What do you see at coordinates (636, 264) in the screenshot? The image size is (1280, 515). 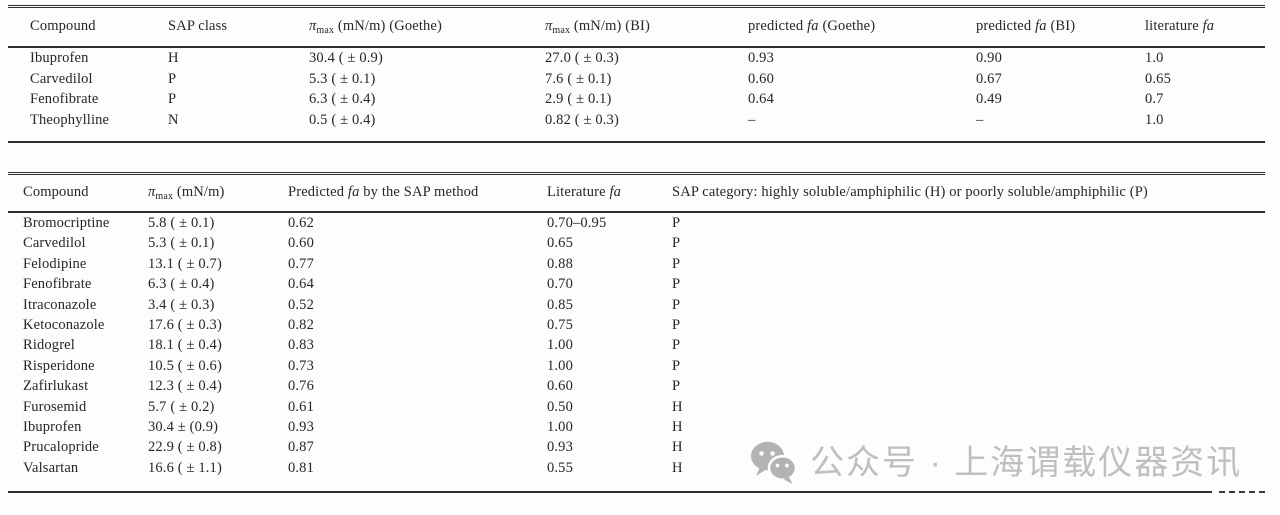 I see `table-row: Felodipine 13.1 ( ± 0.7) 0.77 0.88 P` at bounding box center [636, 264].